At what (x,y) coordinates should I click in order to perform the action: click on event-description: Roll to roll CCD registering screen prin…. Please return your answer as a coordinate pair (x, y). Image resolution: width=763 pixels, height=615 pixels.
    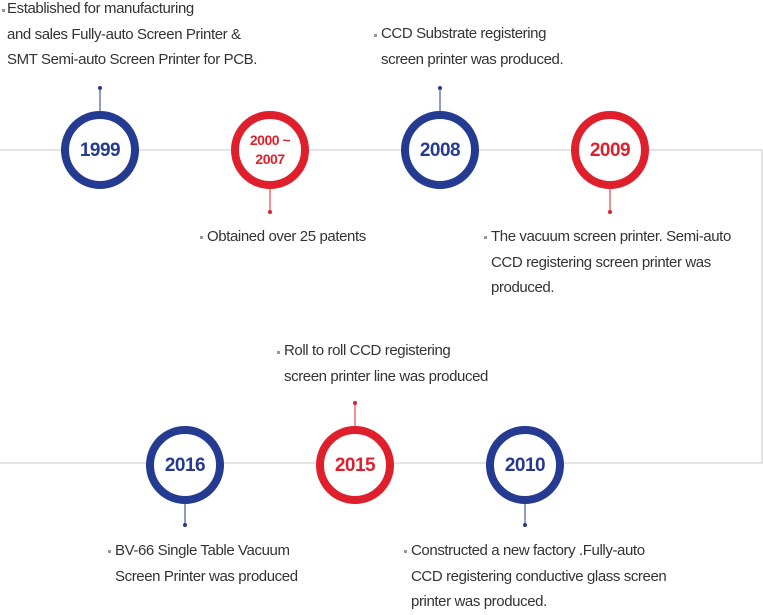
    Looking at the image, I should click on (386, 363).